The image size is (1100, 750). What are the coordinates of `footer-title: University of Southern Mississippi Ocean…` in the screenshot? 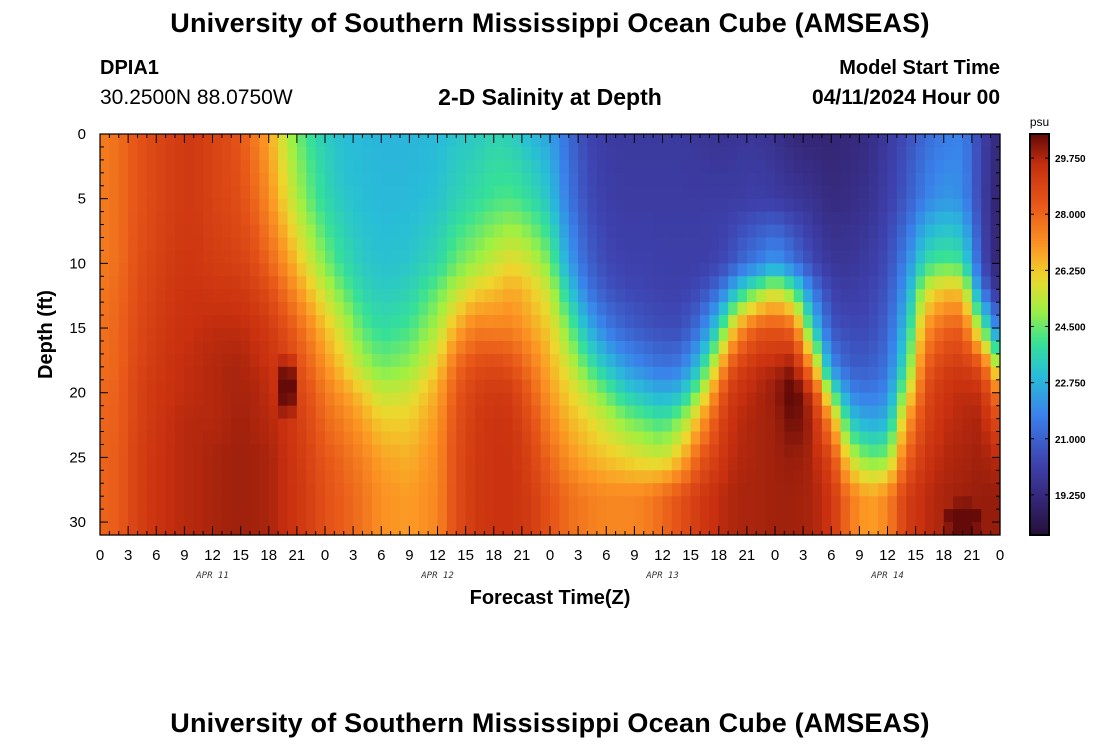 It's located at (550, 723).